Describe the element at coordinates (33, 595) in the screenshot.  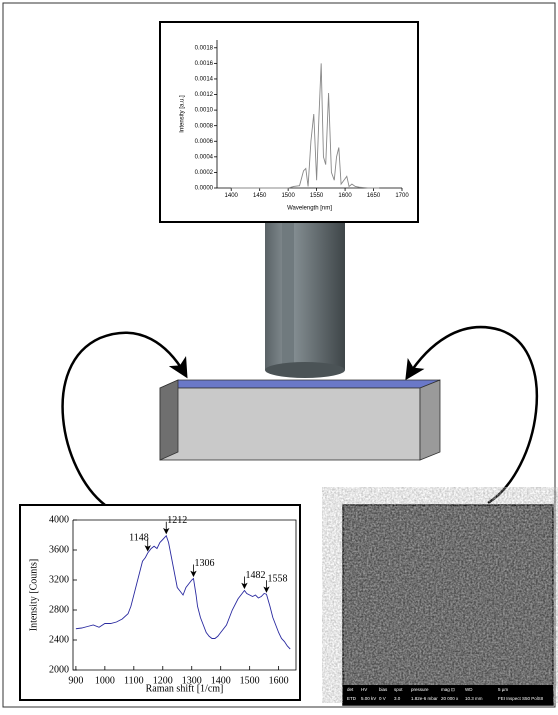
I see `y-axis-label: Intensity [Counts]` at that location.